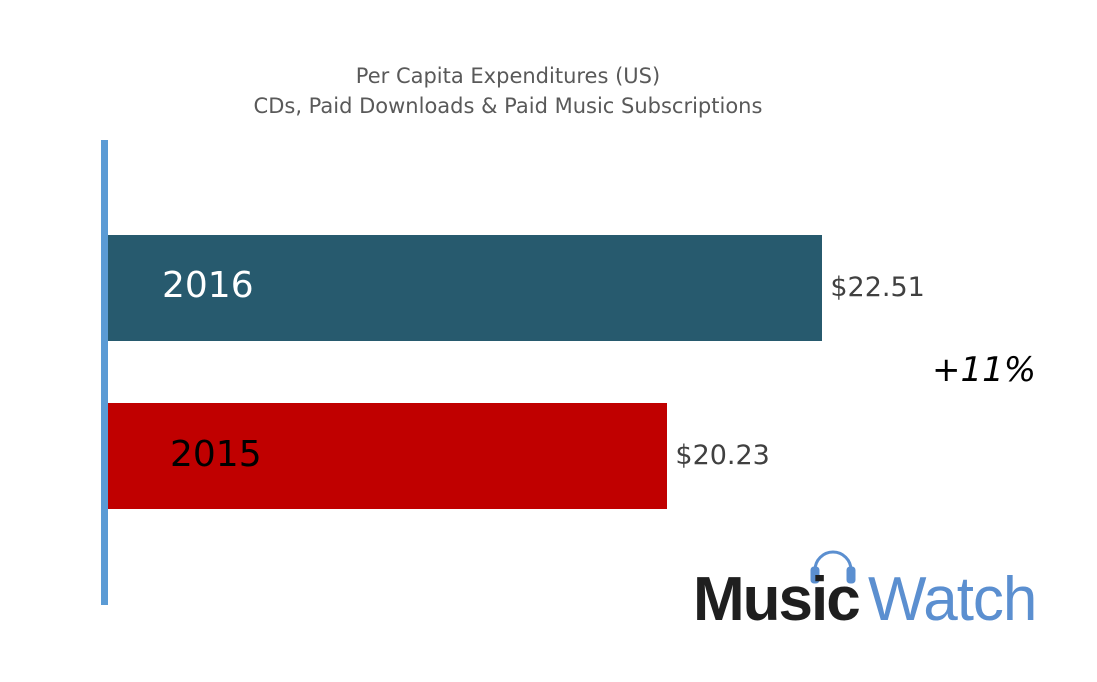 The image size is (1097, 682). I want to click on svg-text: Watch, so click(952, 596).